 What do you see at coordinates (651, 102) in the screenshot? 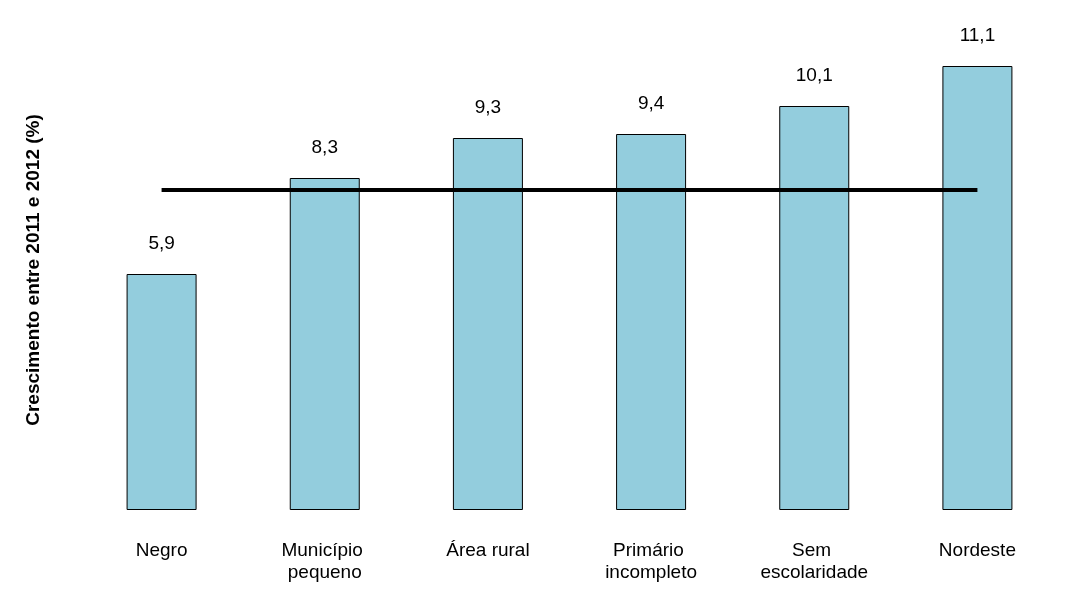
I see `data-label: 9,4` at bounding box center [651, 102].